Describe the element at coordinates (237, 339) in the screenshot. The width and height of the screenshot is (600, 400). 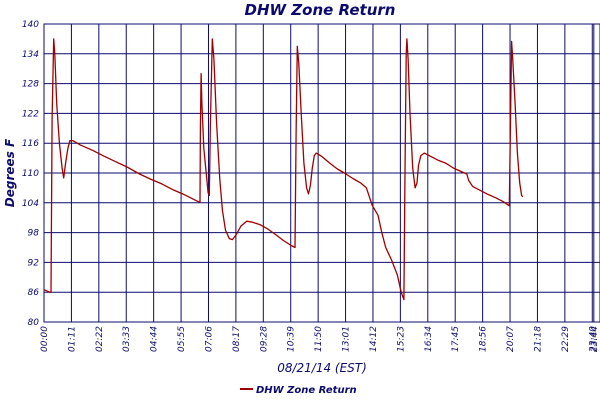
I see `x-tick-label: 08:17` at that location.